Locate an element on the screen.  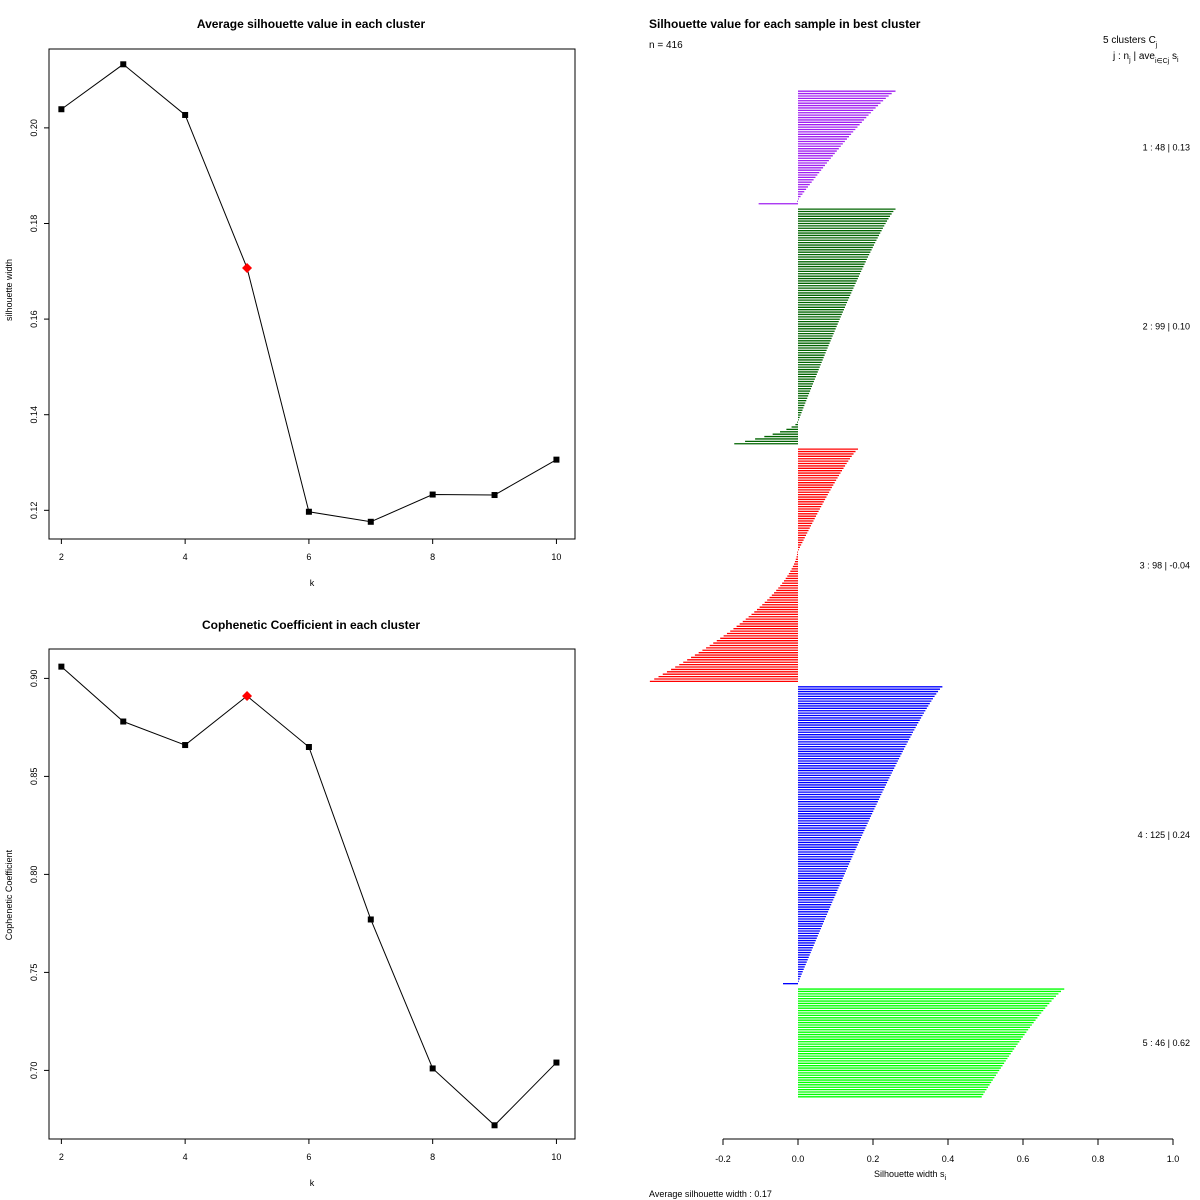
cluster-5-label: 5 : 46 | 0.62 is located at coordinates (1166, 1043).